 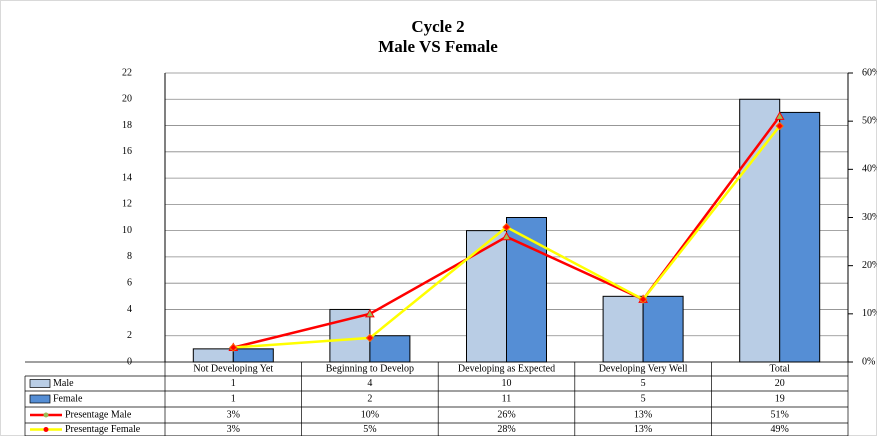 I want to click on legend-label: Female, so click(x=68, y=398).